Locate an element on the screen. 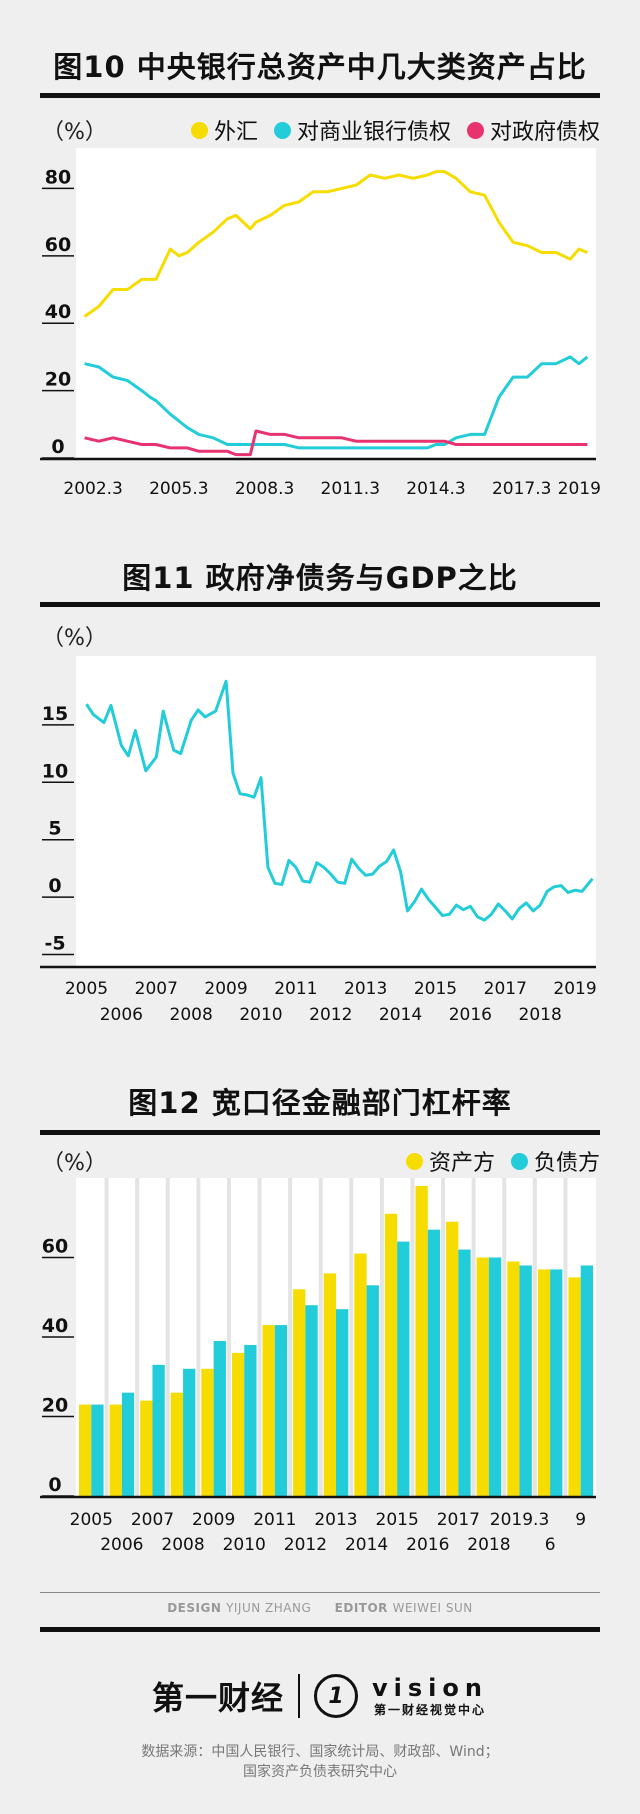 This screenshot has height=1814, width=640. legend-dot-cyan is located at coordinates (282, 130).